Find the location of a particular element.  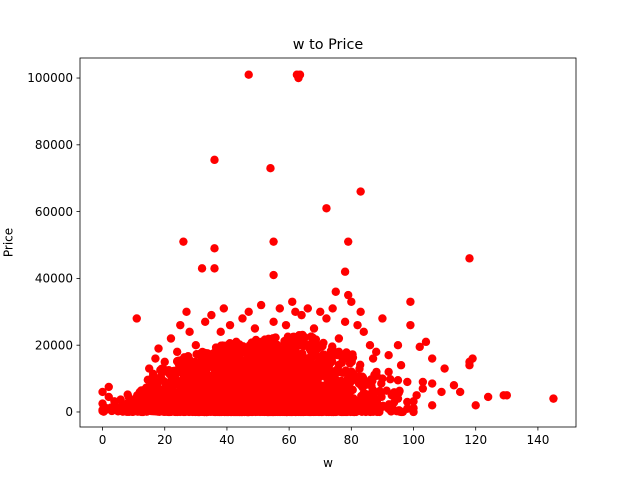

y-axis: 0 20000 40000 60000 80000 100000 is located at coordinates (53, 245).